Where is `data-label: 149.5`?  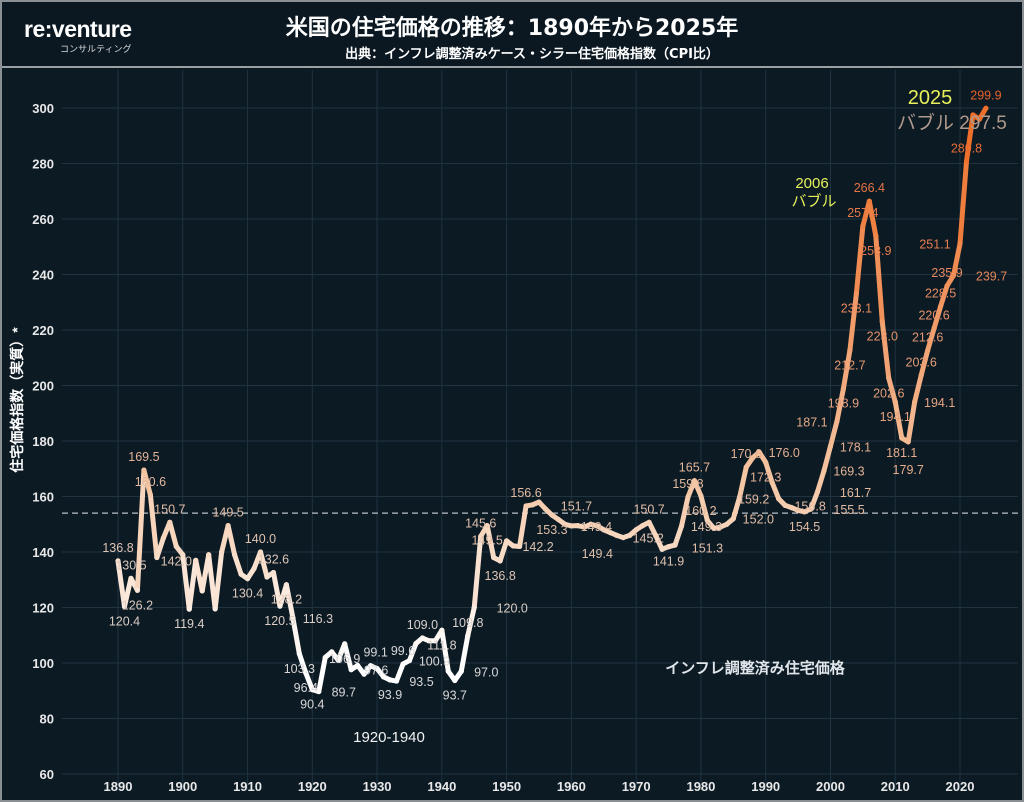 data-label: 149.5 is located at coordinates (487, 541).